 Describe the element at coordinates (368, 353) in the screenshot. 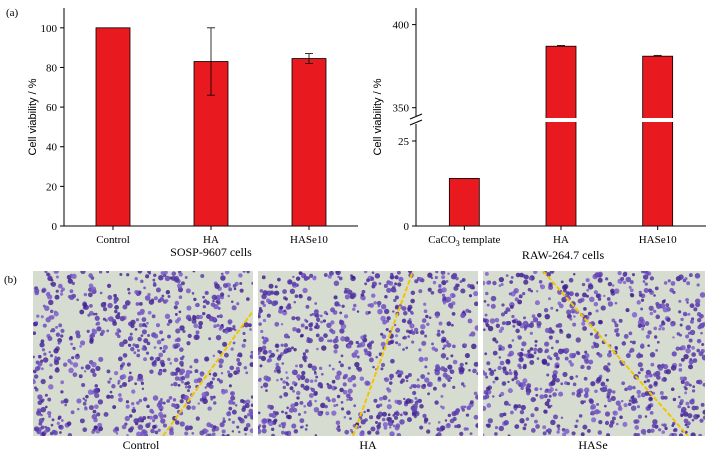

I see `cell-layer` at that location.